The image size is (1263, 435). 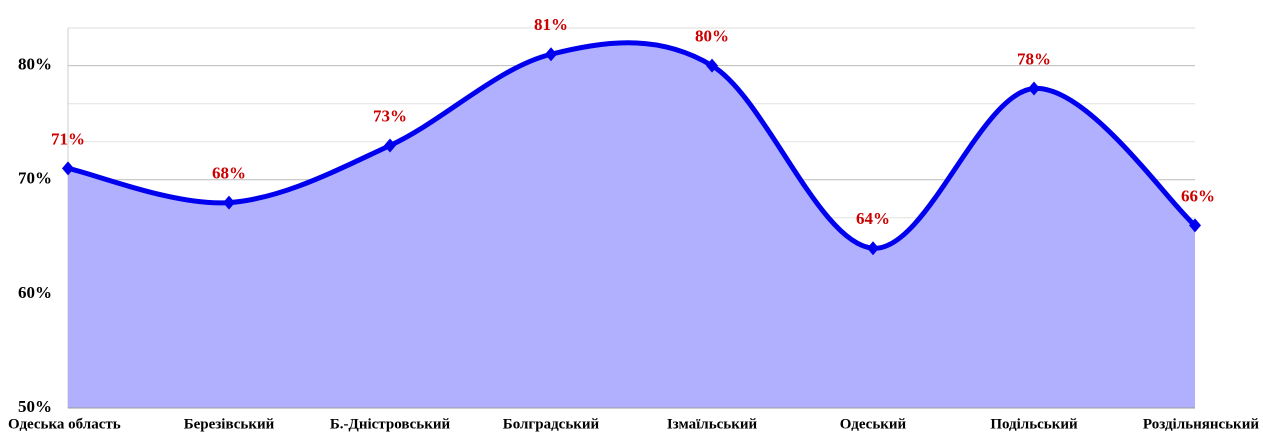 What do you see at coordinates (390, 424) in the screenshot?
I see `x-tick-label: Б.-Дністровський` at bounding box center [390, 424].